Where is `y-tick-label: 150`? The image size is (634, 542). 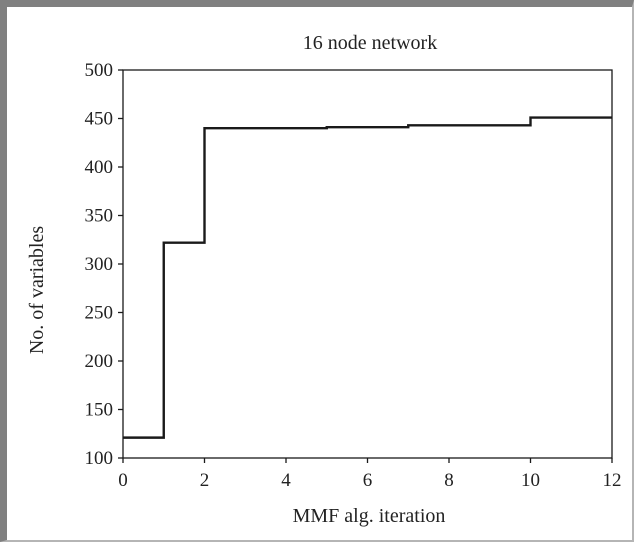 y-tick-label: 150 is located at coordinates (99, 410).